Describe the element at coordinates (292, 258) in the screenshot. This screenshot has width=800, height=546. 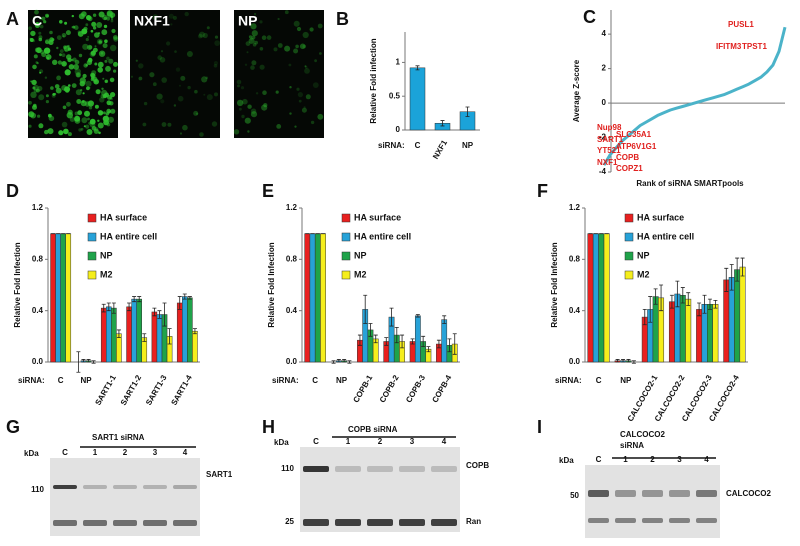
I see `y-tick-label: 0.8` at that location.